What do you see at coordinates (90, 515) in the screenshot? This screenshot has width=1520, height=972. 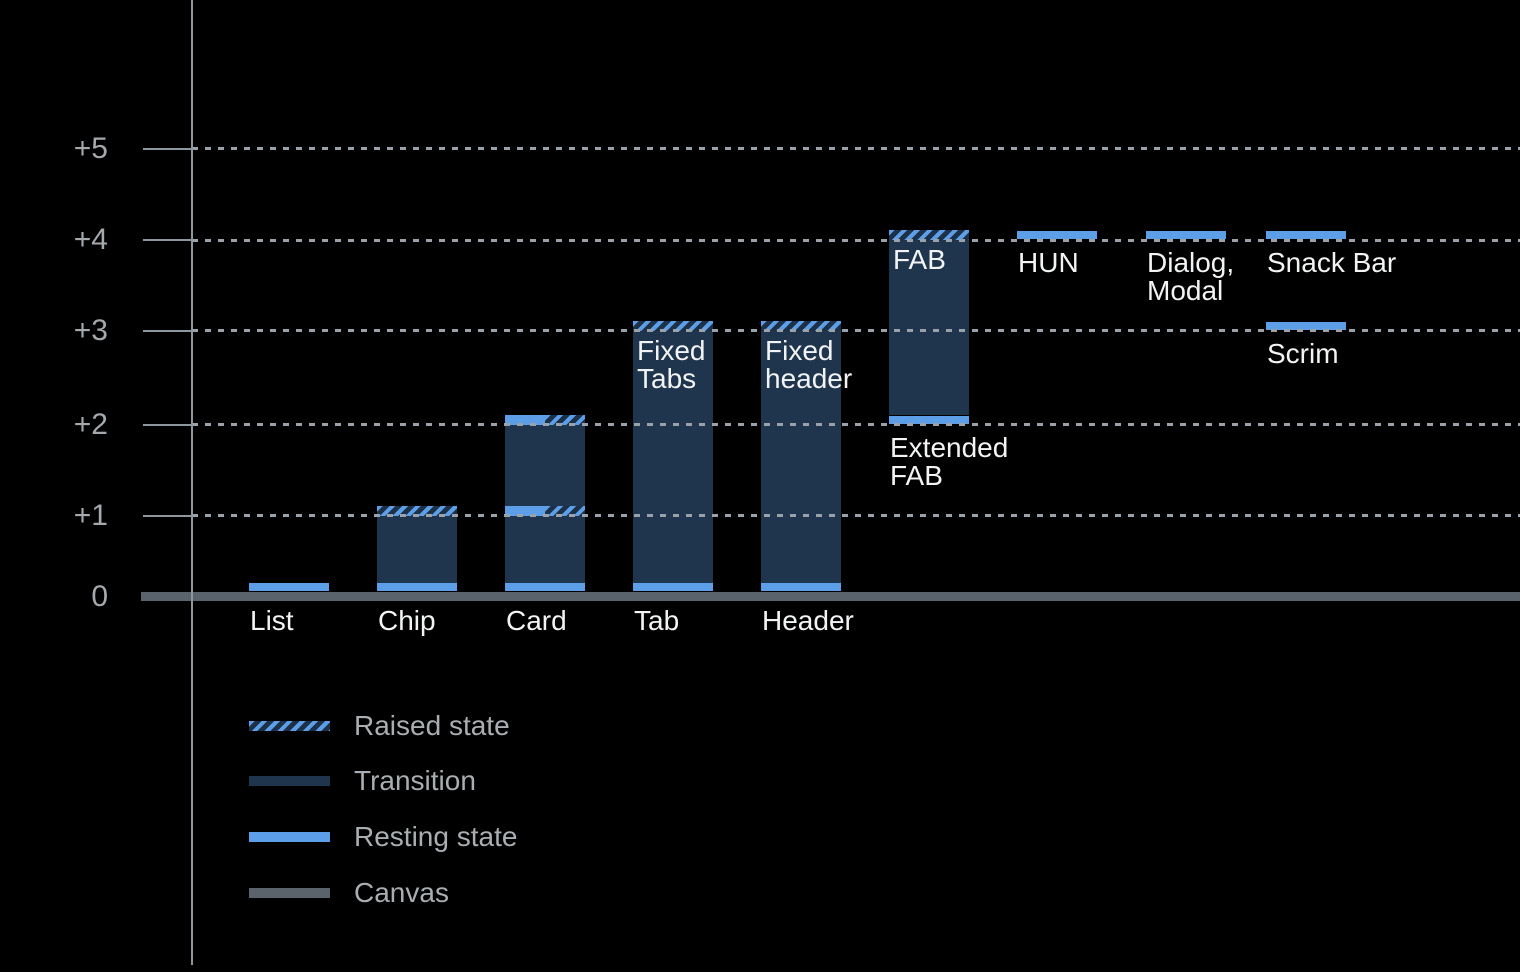 I see `y-tick-label-+1: +1` at bounding box center [90, 515].